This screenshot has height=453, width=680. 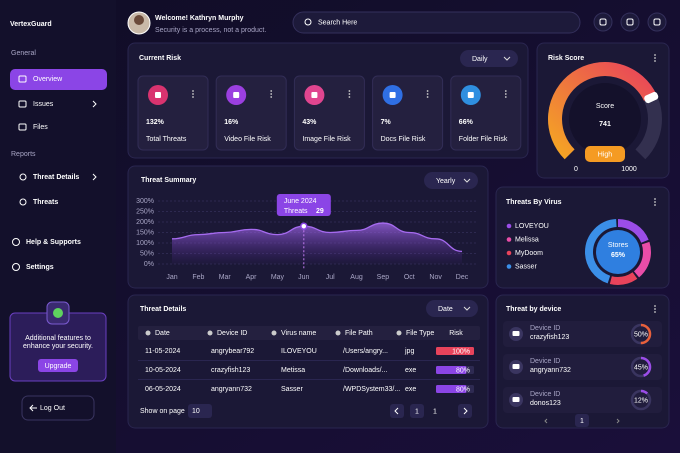 I want to click on device-next, so click(x=618, y=421).